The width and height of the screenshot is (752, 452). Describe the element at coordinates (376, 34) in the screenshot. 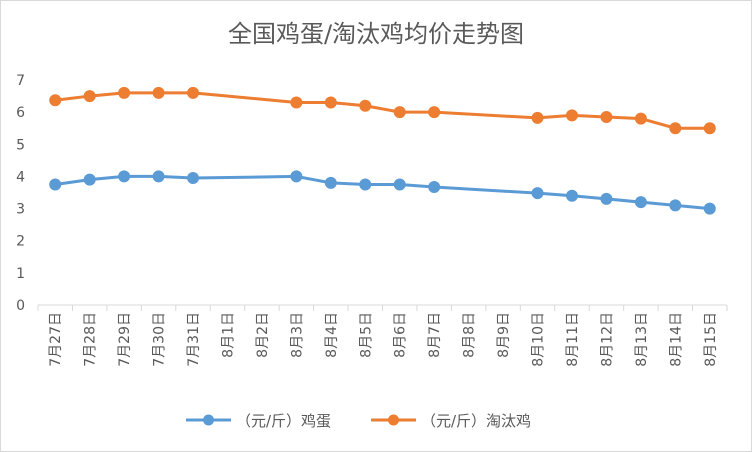

I see `chart-title: 全国鸡蛋/淘汰鸡均价走势图` at that location.